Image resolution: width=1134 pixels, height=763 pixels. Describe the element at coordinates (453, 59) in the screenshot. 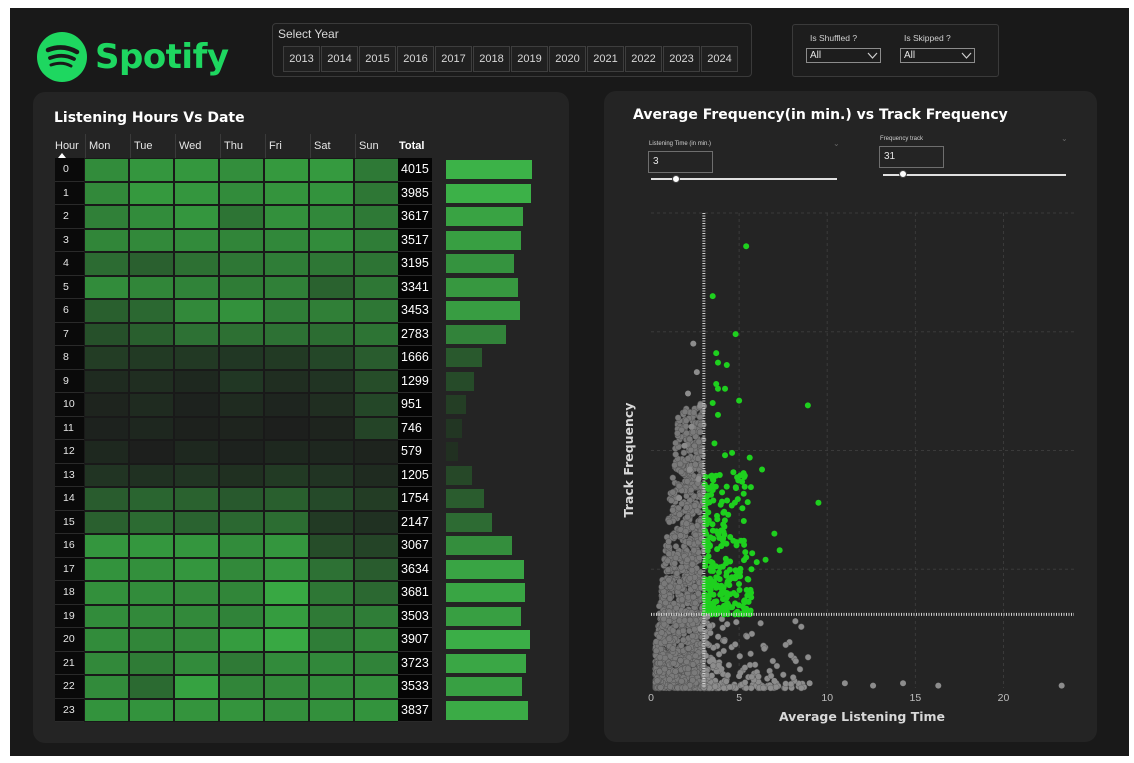

I see `year-button-2017: 2017` at that location.